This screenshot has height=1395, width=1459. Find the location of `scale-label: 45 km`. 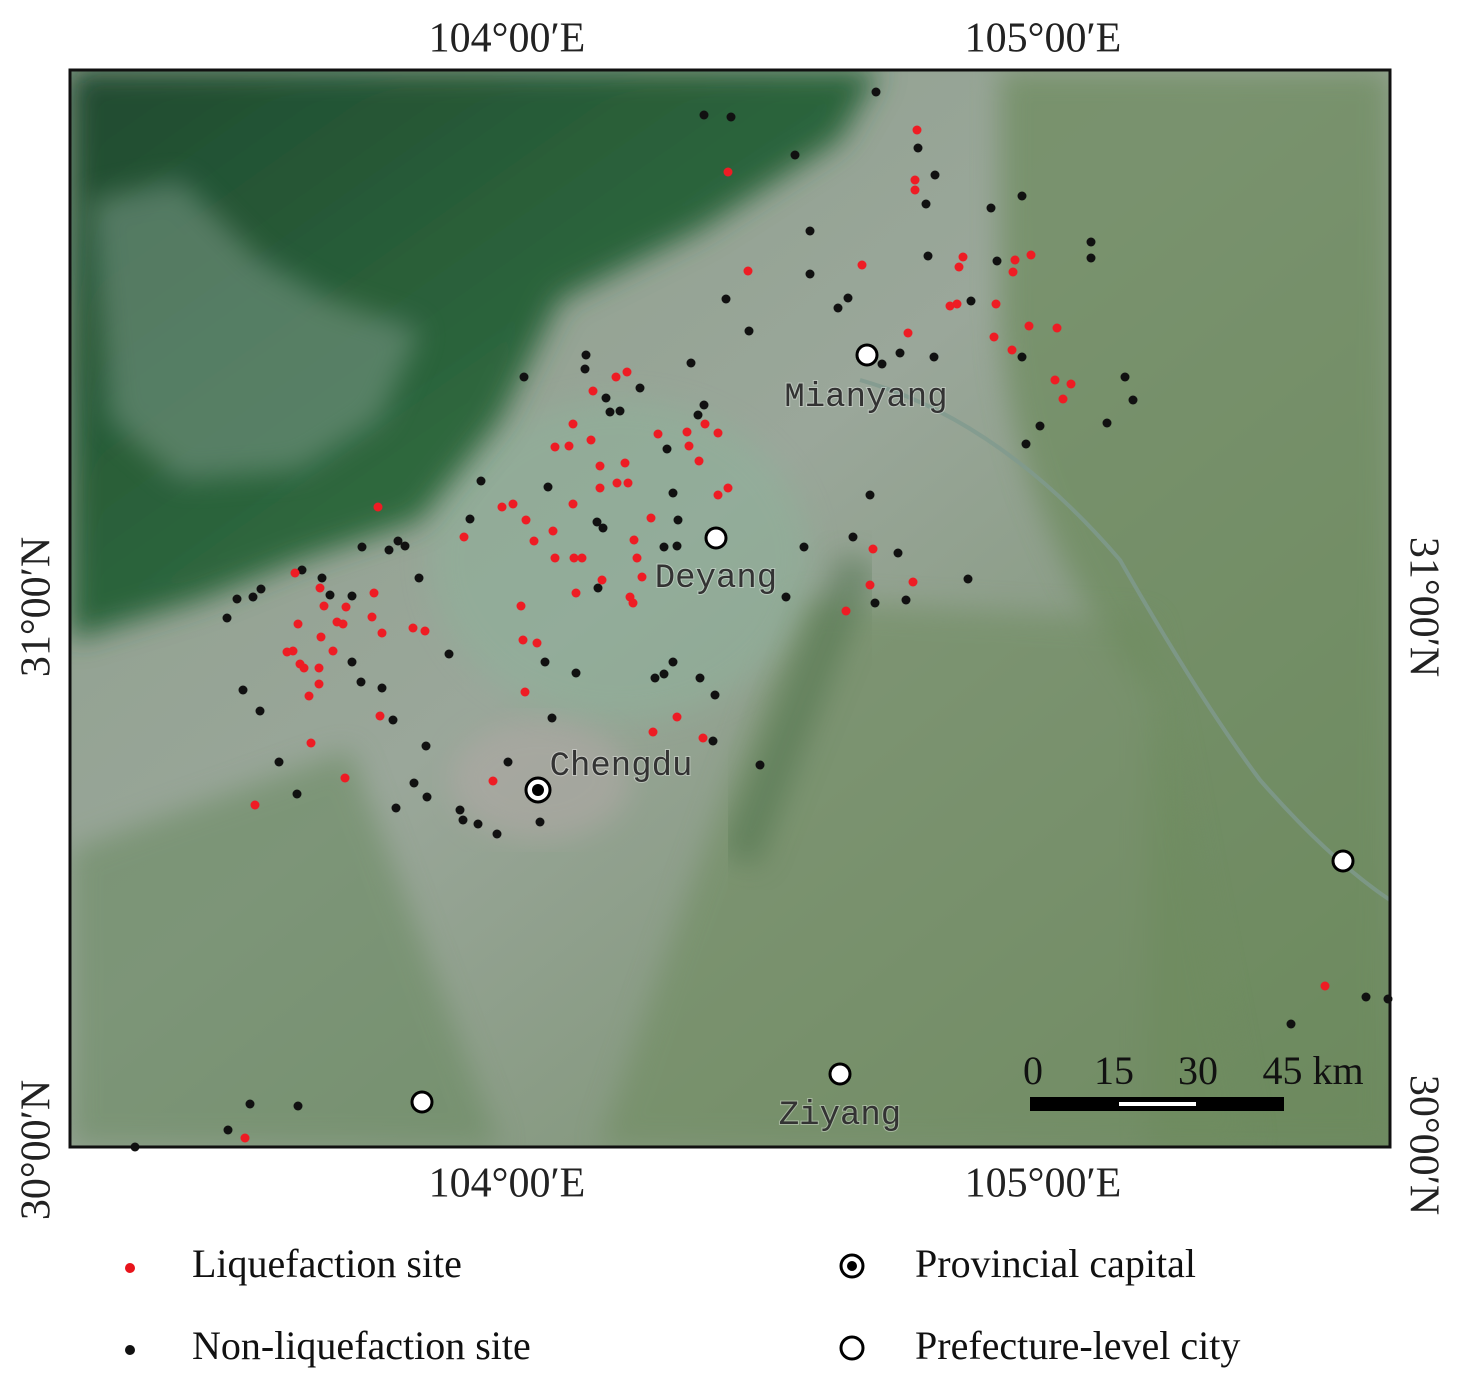

scale-label: 45 km is located at coordinates (1312, 1070).